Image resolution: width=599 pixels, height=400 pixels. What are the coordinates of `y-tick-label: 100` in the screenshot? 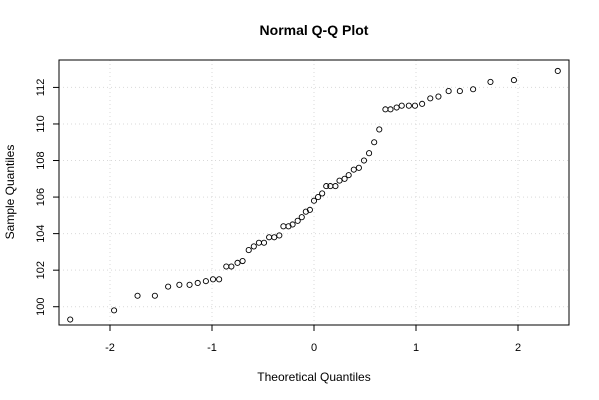 It's located at (41, 307).